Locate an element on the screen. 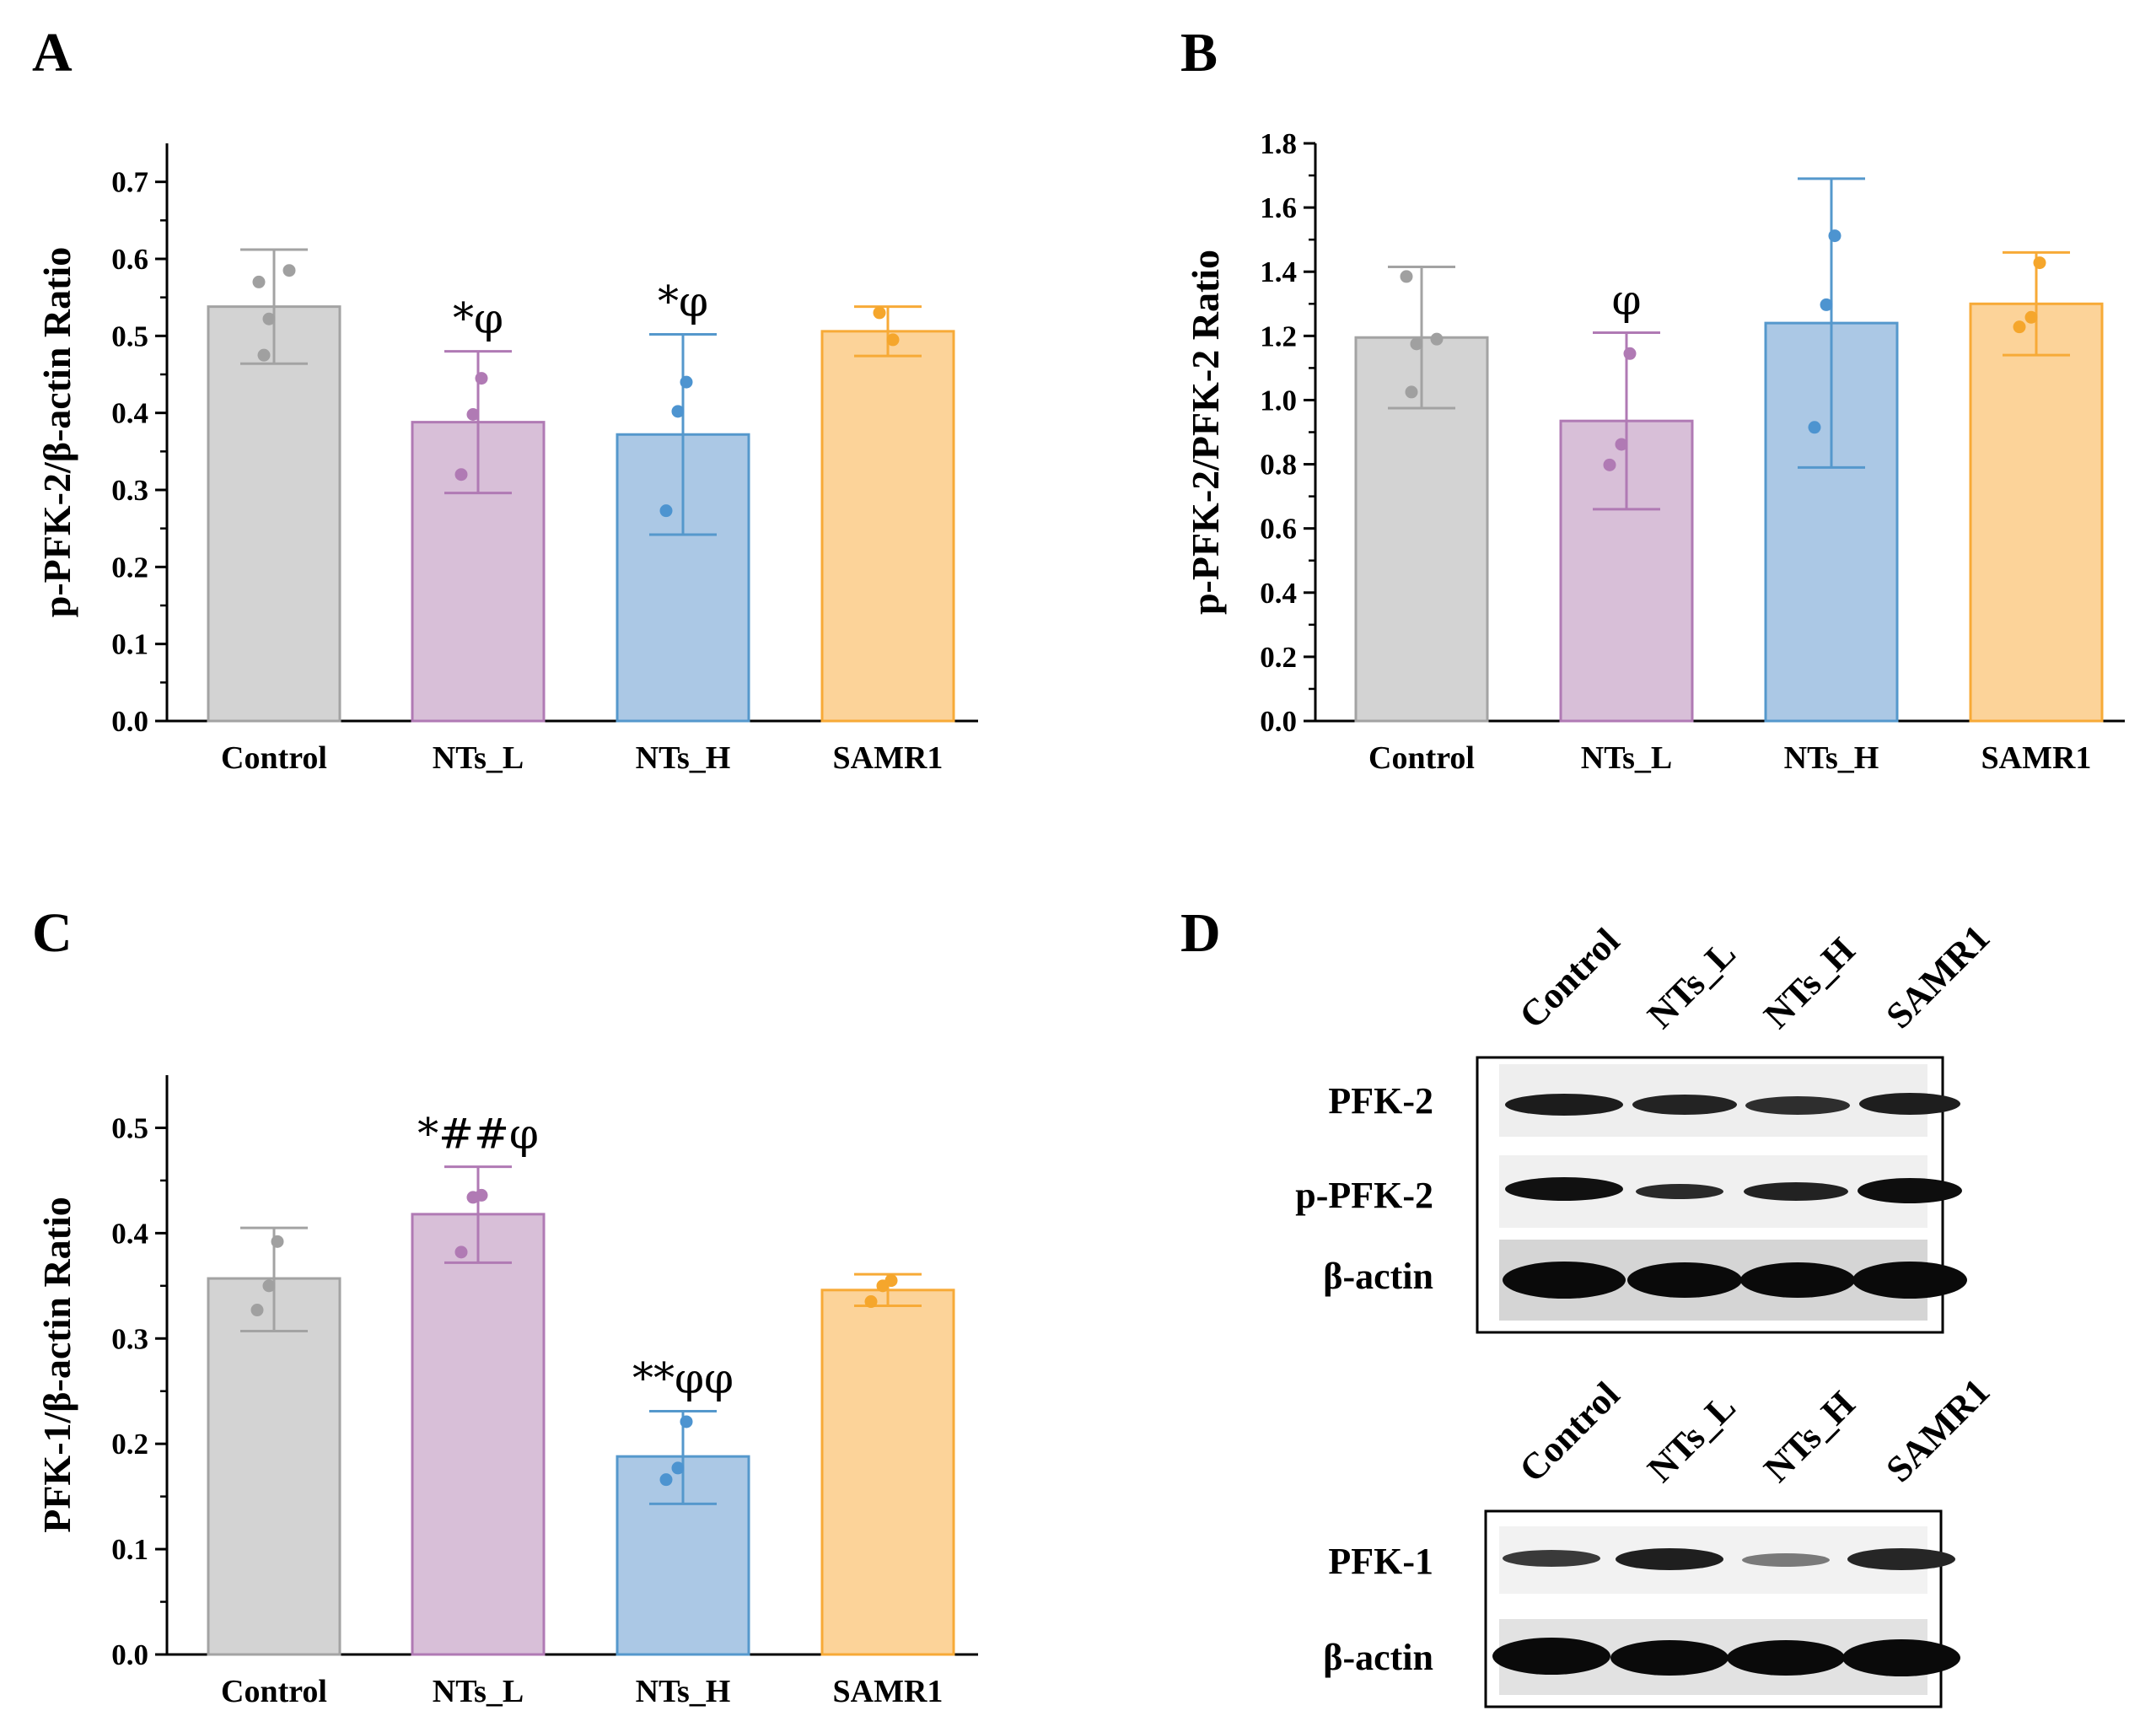  panel-letter-d: D is located at coordinates (1200, 933).